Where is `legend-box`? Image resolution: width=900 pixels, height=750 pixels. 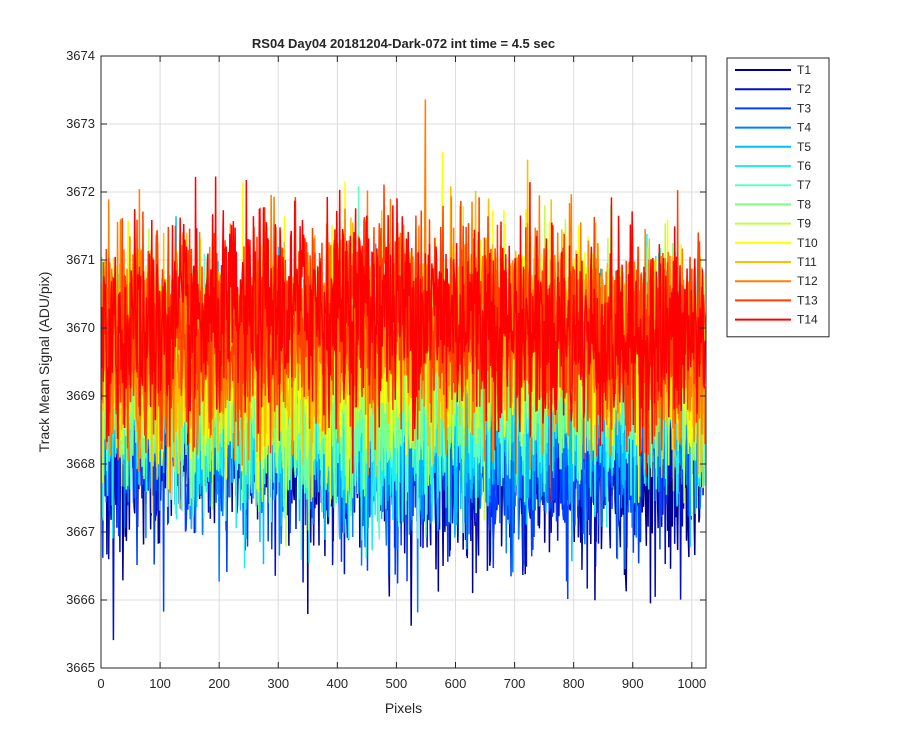
legend-box is located at coordinates (778, 197).